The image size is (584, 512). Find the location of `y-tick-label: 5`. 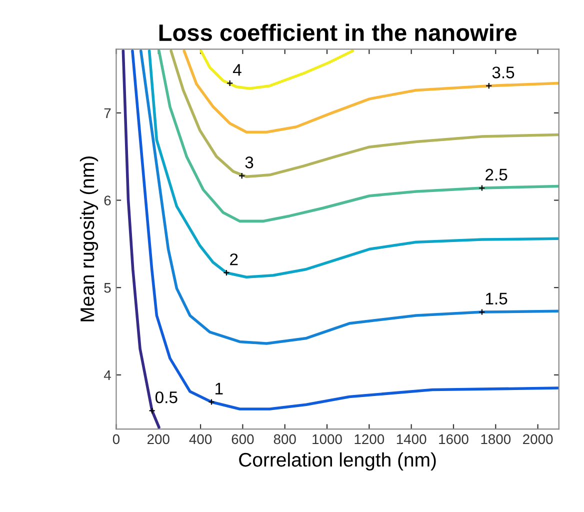

y-tick-label: 5 is located at coordinates (107, 288).